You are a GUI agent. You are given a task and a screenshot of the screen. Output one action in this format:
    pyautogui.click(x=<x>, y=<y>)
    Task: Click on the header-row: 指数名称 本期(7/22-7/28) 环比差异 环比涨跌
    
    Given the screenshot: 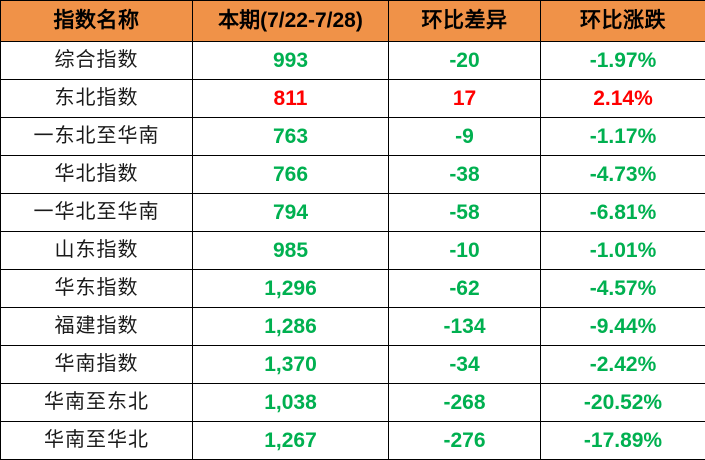 What is the action you would take?
    pyautogui.click(x=353, y=21)
    